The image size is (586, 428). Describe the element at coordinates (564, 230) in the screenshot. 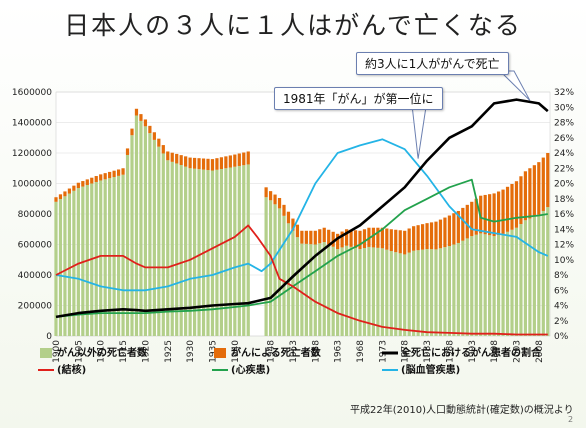

I see `y-right-tick-label: 14%` at that location.